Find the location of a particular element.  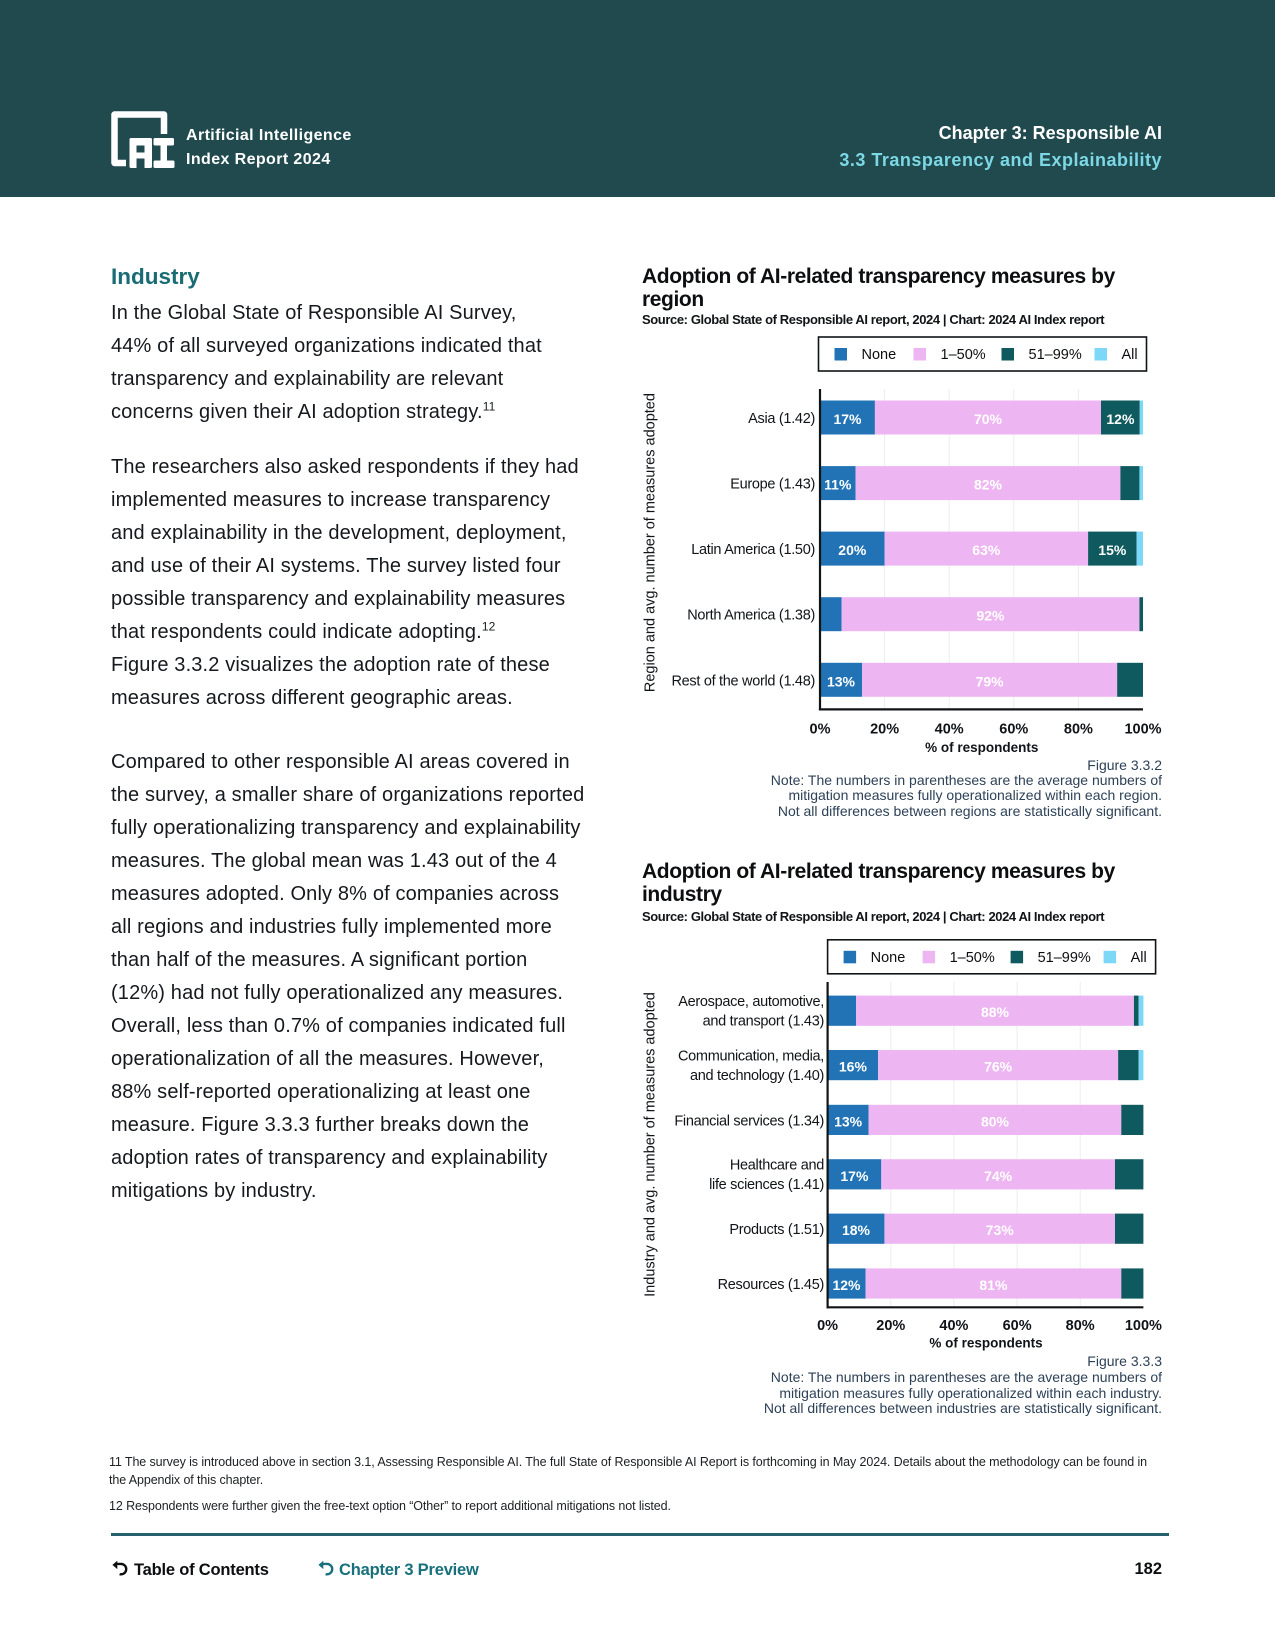

svg-text: Rest of the world (1.48) is located at coordinates (743, 681).